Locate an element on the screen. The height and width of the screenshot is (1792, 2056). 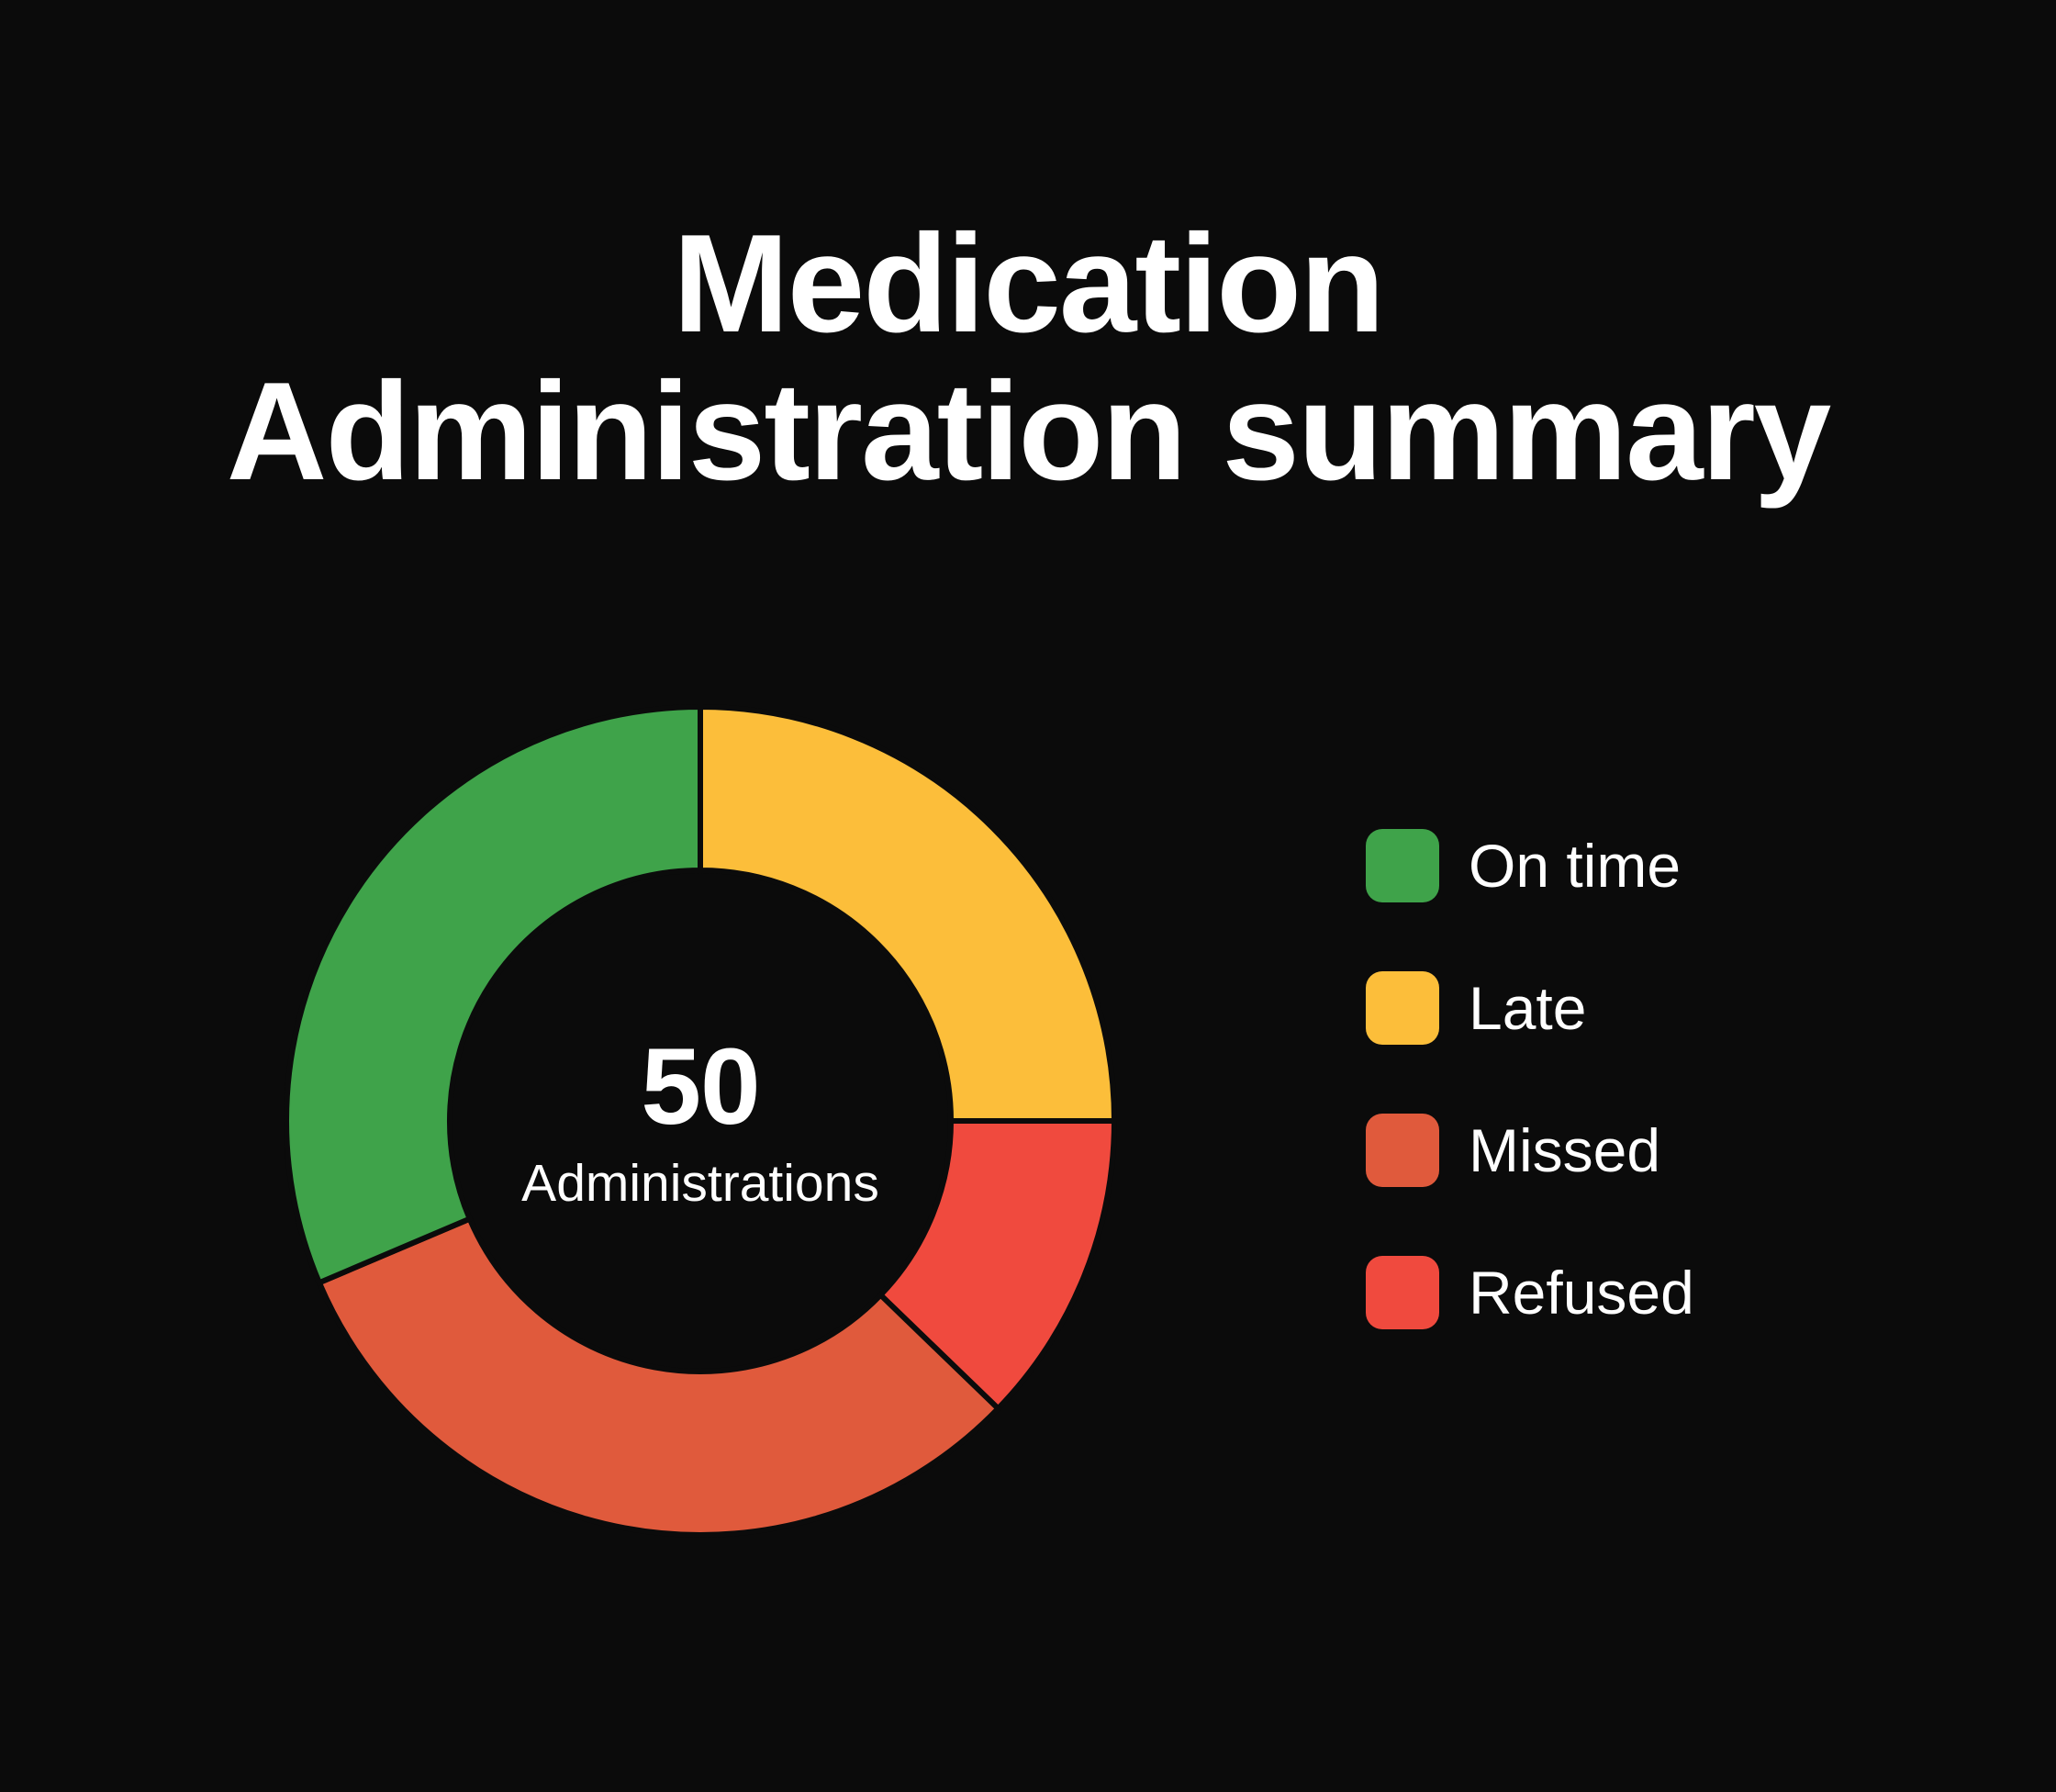
donut-slice-missed is located at coordinates (658, 1376).